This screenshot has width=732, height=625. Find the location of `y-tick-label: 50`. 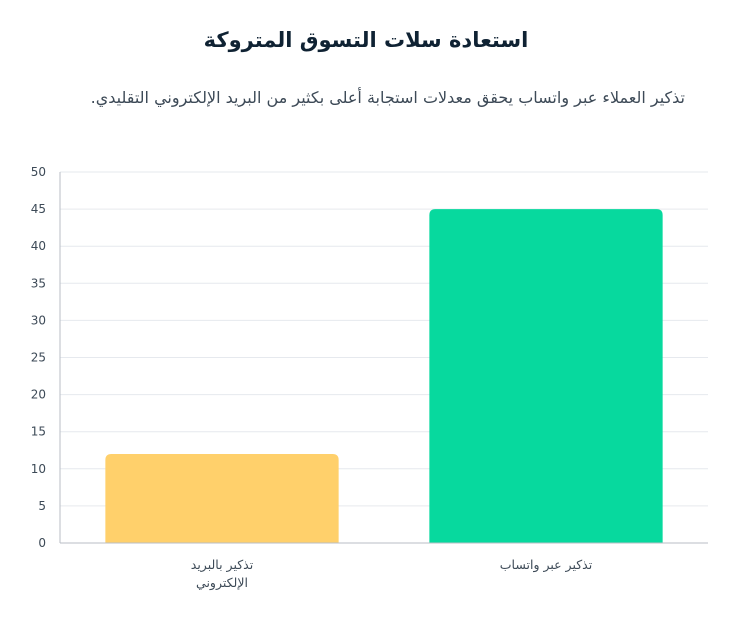

y-tick-label: 50 is located at coordinates (38, 172).